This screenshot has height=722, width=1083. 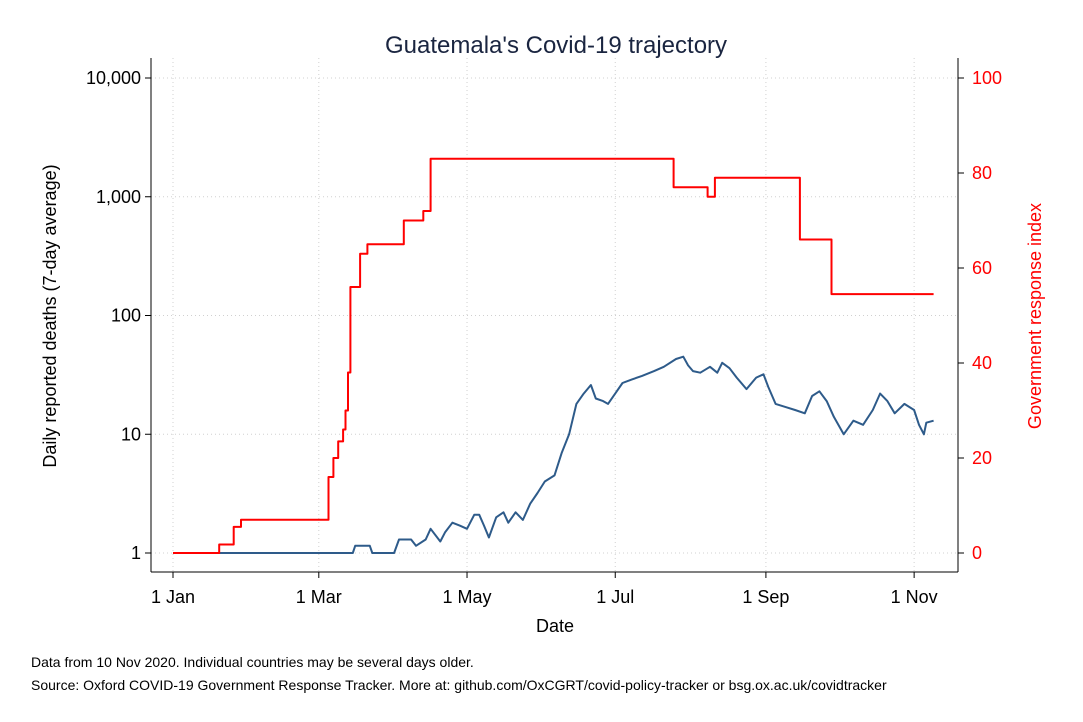 I want to click on x-tick-label: 1 Mar, so click(x=319, y=597).